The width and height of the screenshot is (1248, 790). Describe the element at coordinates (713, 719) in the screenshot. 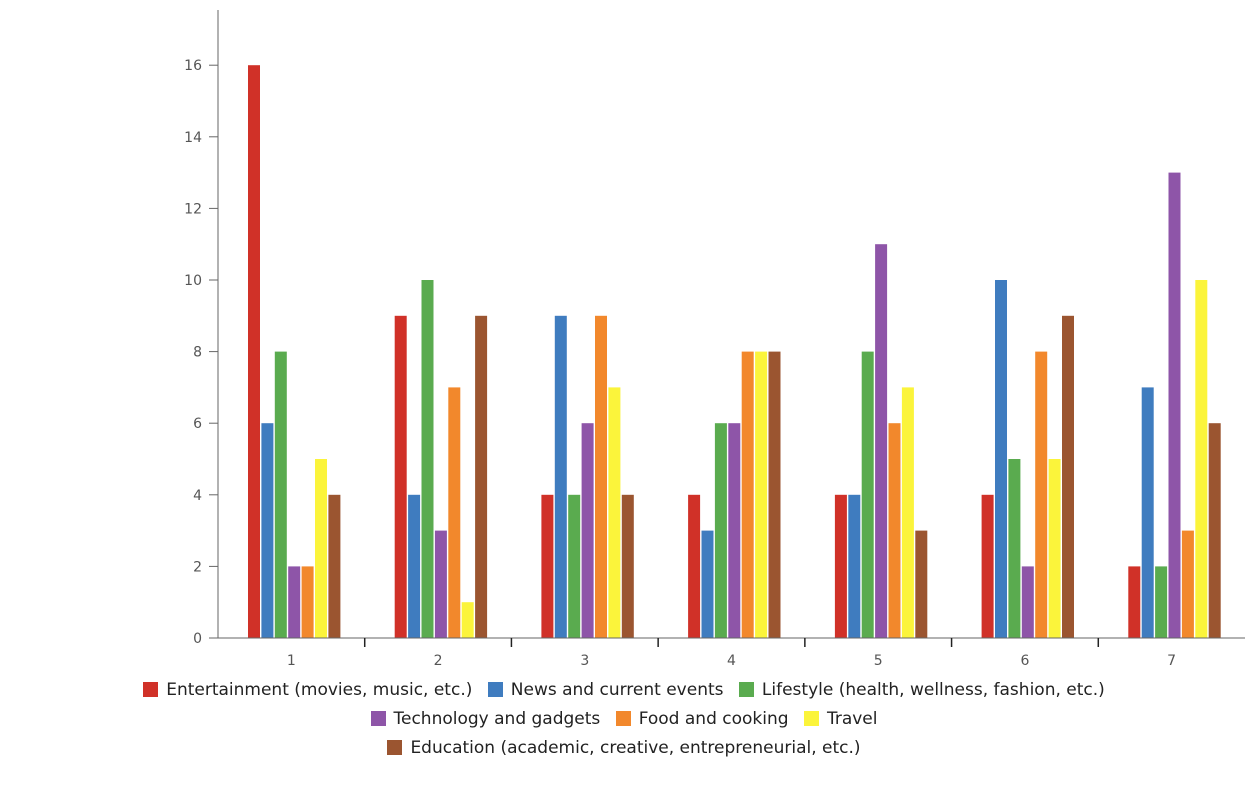

I see `legend-label: Food and cooking` at that location.